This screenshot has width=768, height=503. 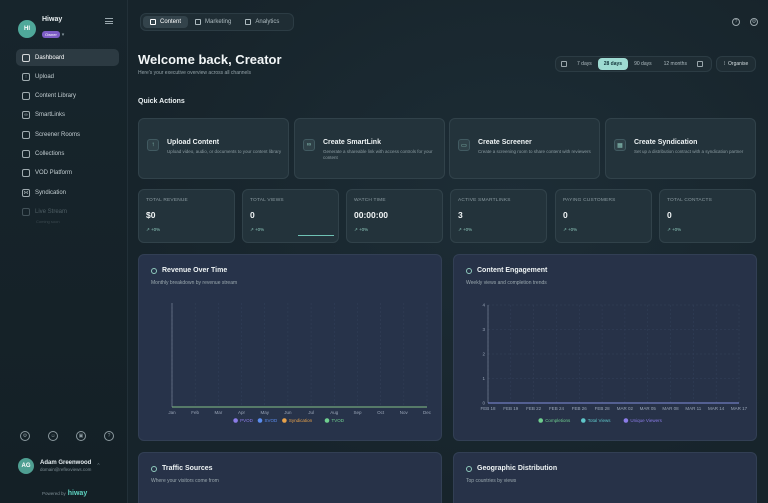 I want to click on legend-label-total-views: Total Views, so click(x=599, y=420).